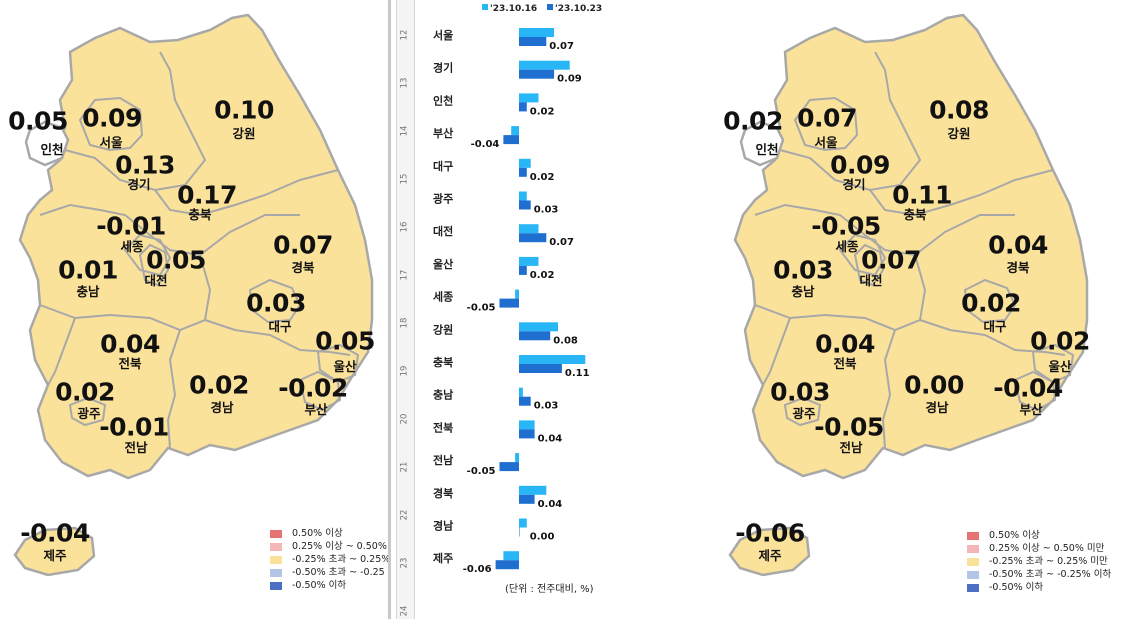 The width and height of the screenshot is (1137, 623). Describe the element at coordinates (313, 388) in the screenshot. I see `region-value-busan: -0.02` at that location.